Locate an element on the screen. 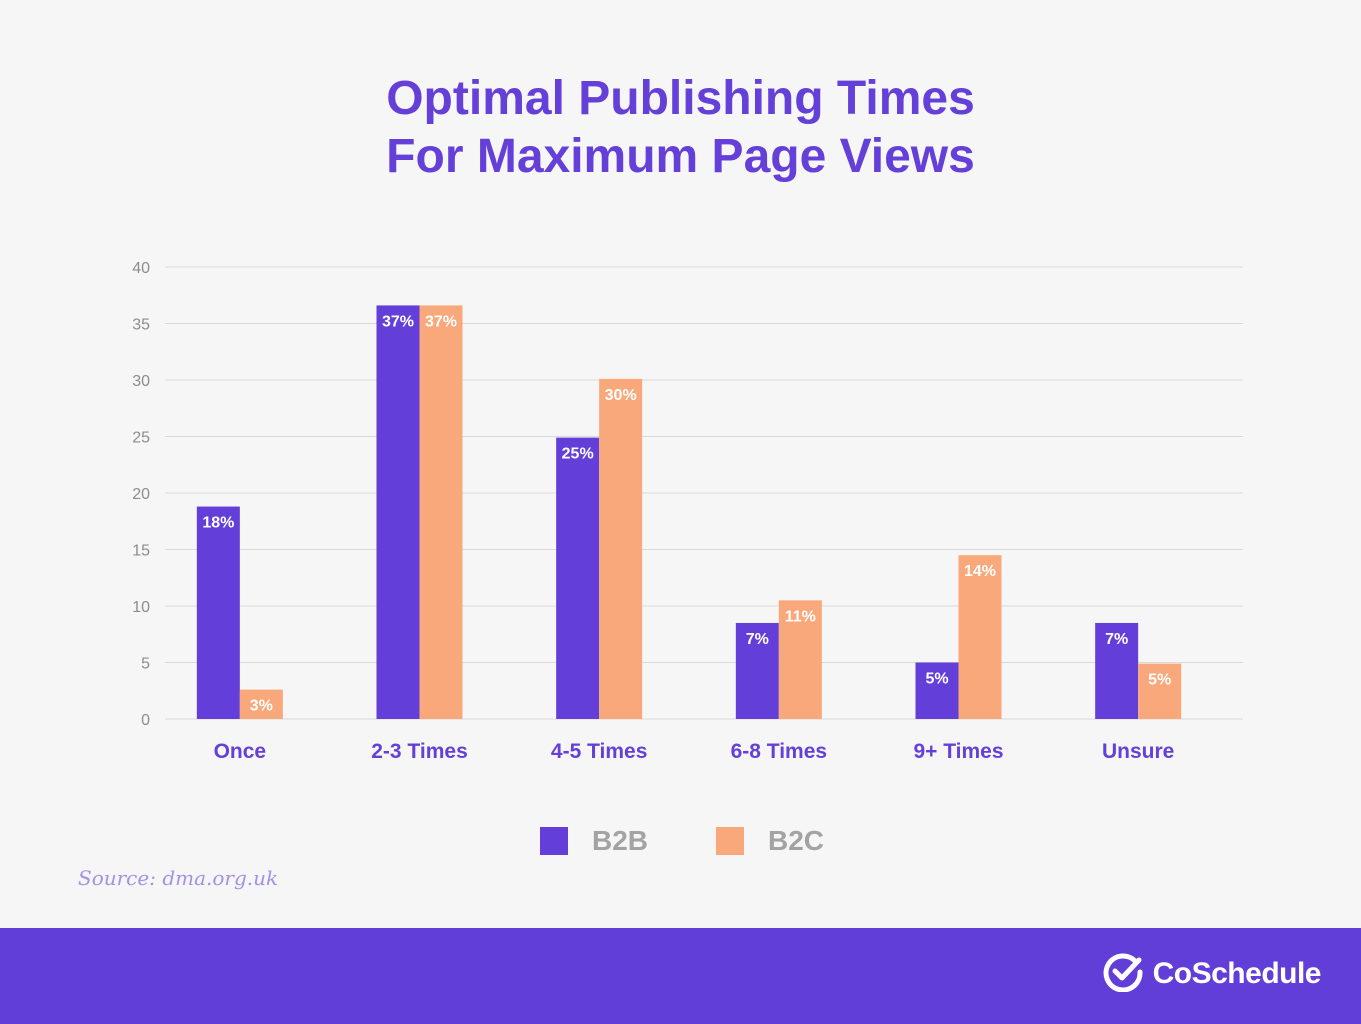 The width and height of the screenshot is (1361, 1024). y-tick-label: 10 is located at coordinates (141, 607).